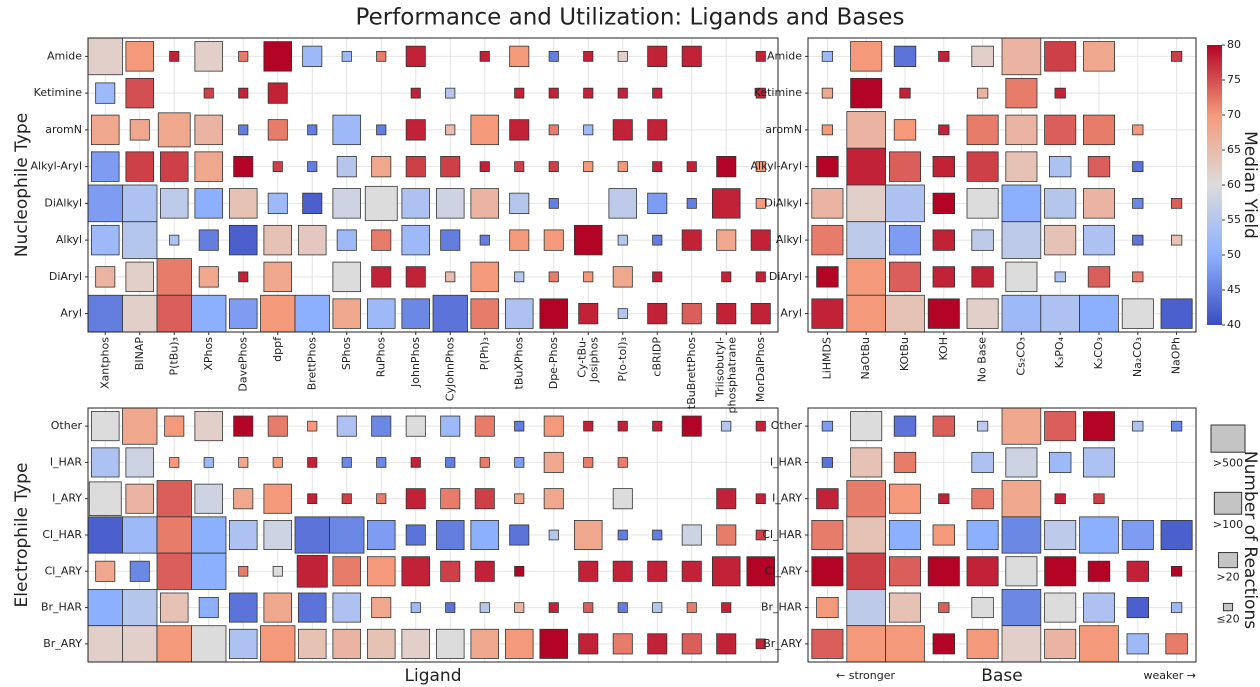  Describe the element at coordinates (1228, 524) in the screenshot. I see `size-legend-label: >100` at that location.